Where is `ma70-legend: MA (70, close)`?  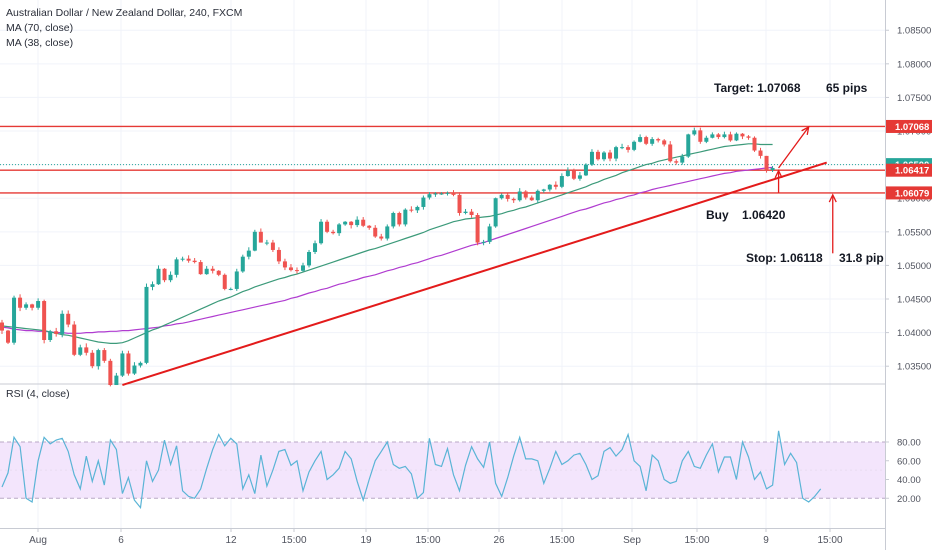
ma70-legend: MA (70, close) is located at coordinates (40, 28).